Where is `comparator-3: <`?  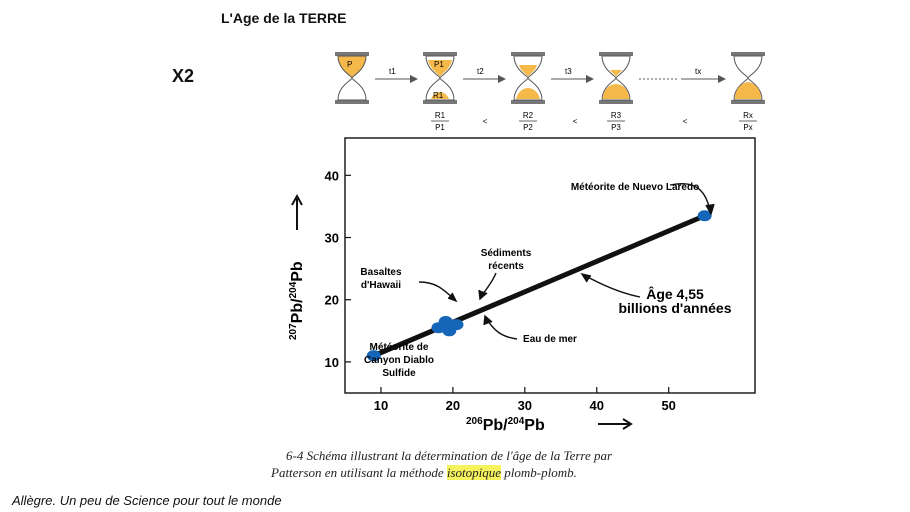
comparator-3: < is located at coordinates (685, 121).